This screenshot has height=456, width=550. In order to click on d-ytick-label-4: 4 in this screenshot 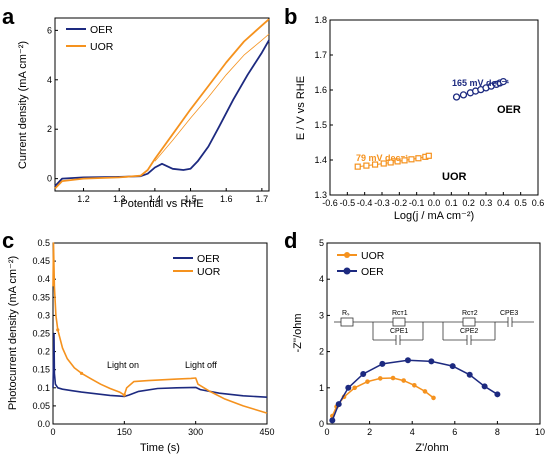, I will do `click(321, 279)`.